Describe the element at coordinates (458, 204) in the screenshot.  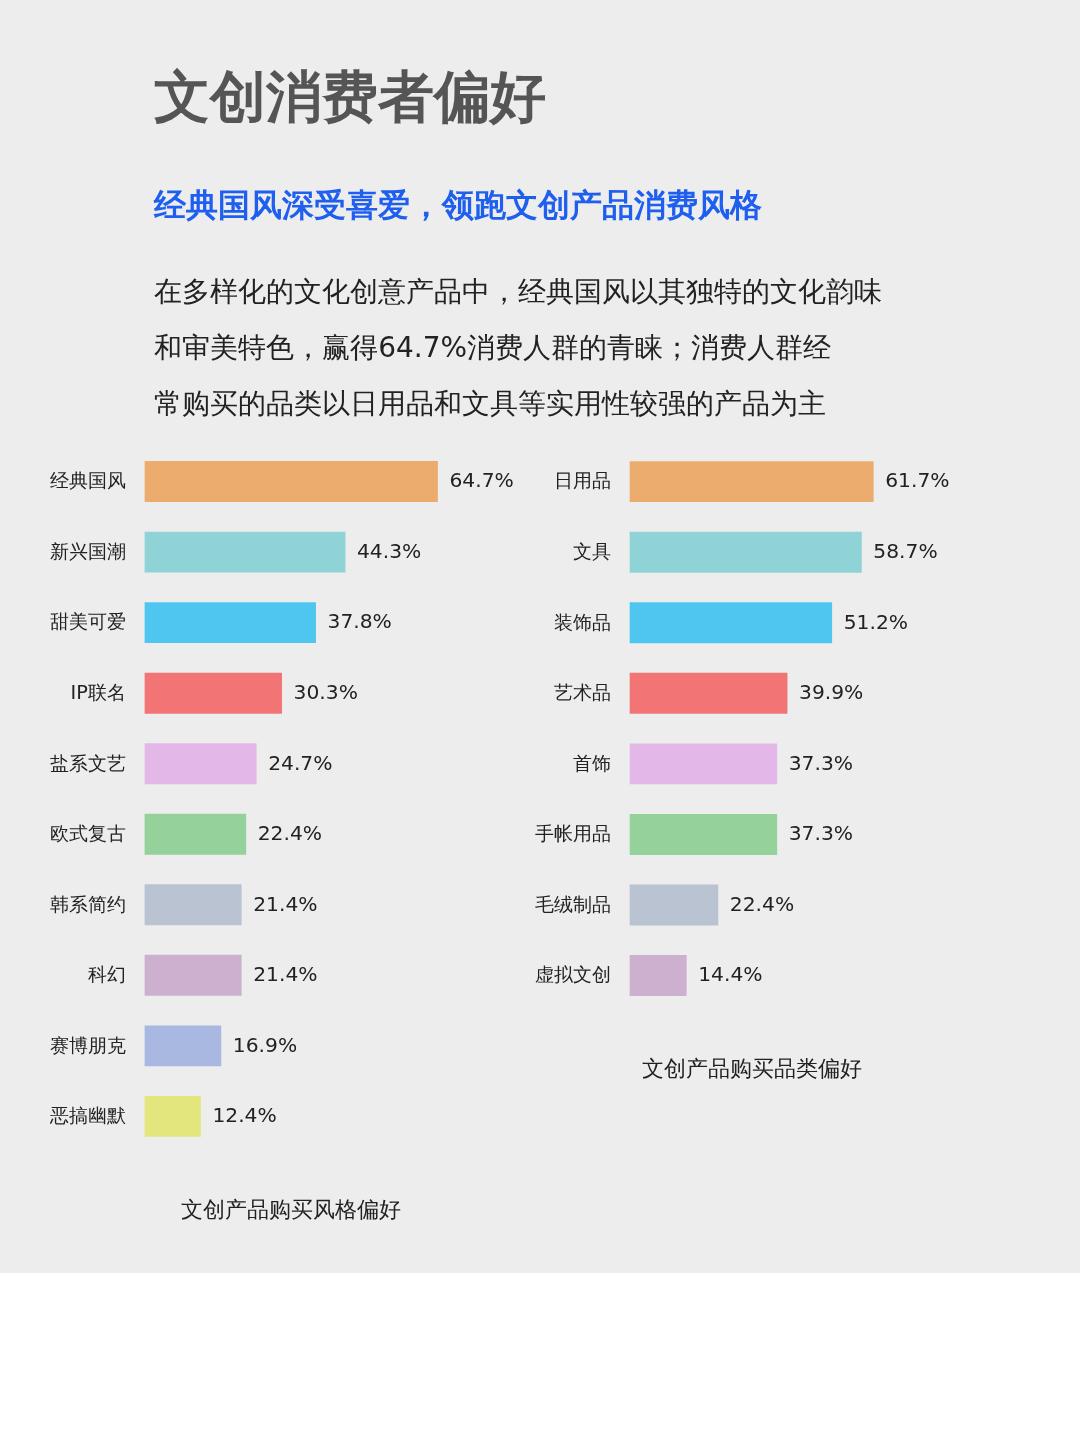
I see `text: 经典国风深受喜爱，领跑文创产品消费风格` at that location.